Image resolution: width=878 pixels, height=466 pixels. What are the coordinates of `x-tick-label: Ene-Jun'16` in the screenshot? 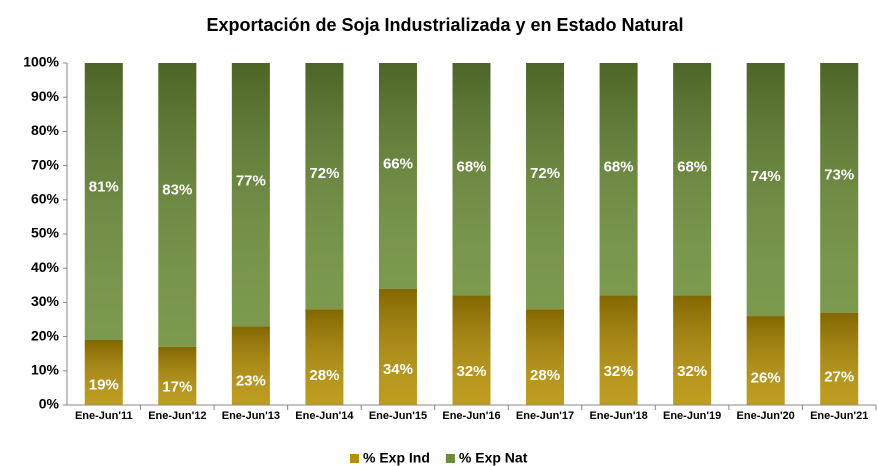 It's located at (471, 416).